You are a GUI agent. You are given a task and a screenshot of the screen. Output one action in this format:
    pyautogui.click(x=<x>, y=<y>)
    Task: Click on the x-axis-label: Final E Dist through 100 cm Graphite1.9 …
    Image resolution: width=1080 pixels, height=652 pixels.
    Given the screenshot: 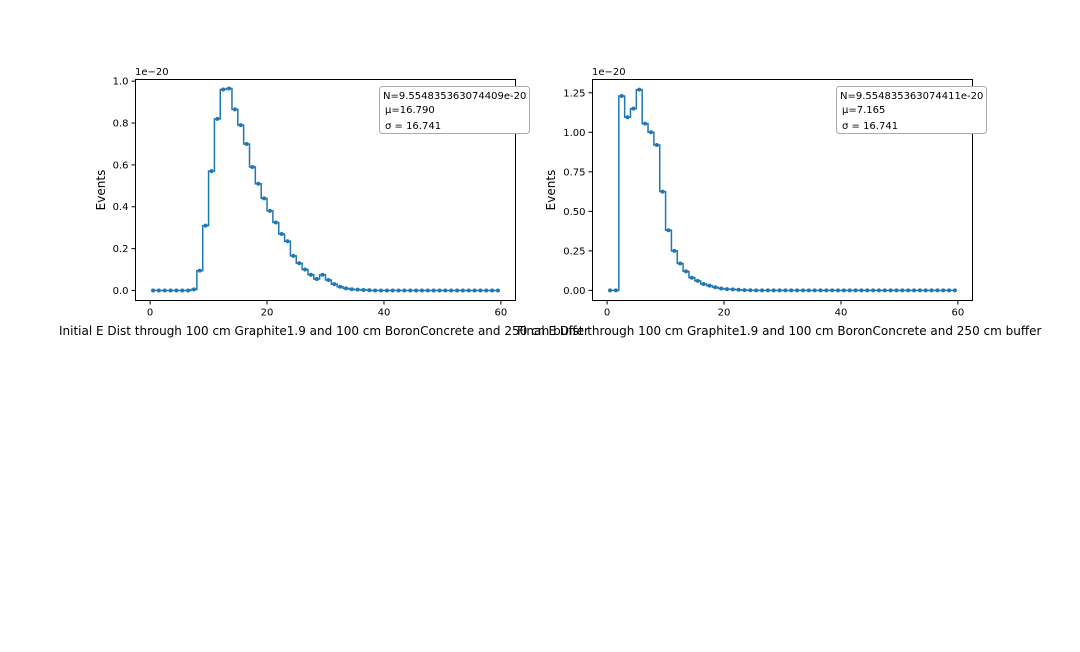 What is the action you would take?
    pyautogui.click(x=779, y=331)
    